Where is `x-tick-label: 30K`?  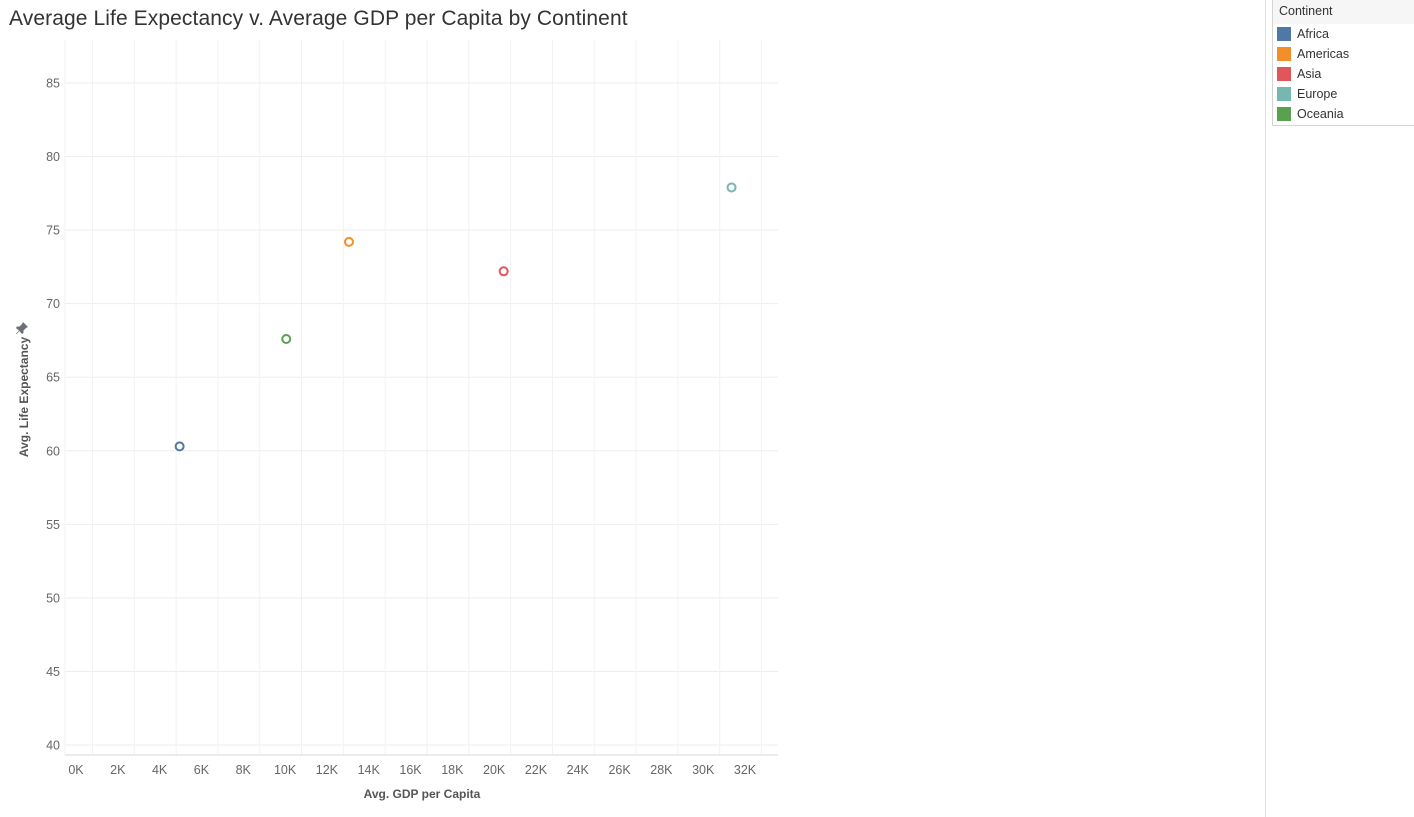 x-tick-label: 30K is located at coordinates (703, 770).